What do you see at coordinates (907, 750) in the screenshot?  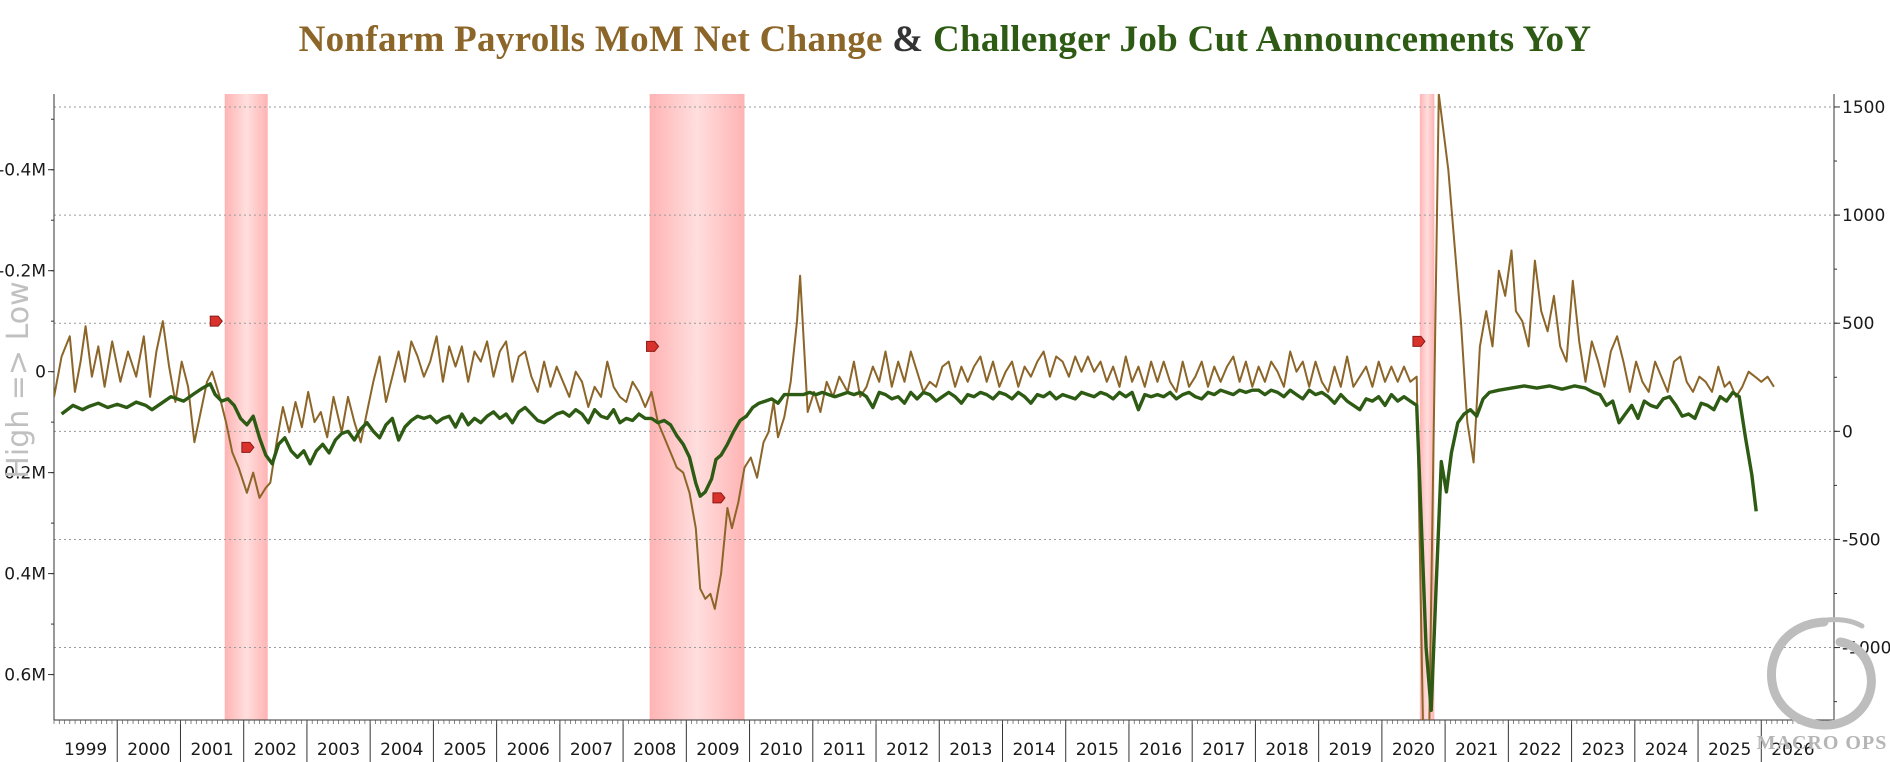 I see `year-label: 2012` at bounding box center [907, 750].